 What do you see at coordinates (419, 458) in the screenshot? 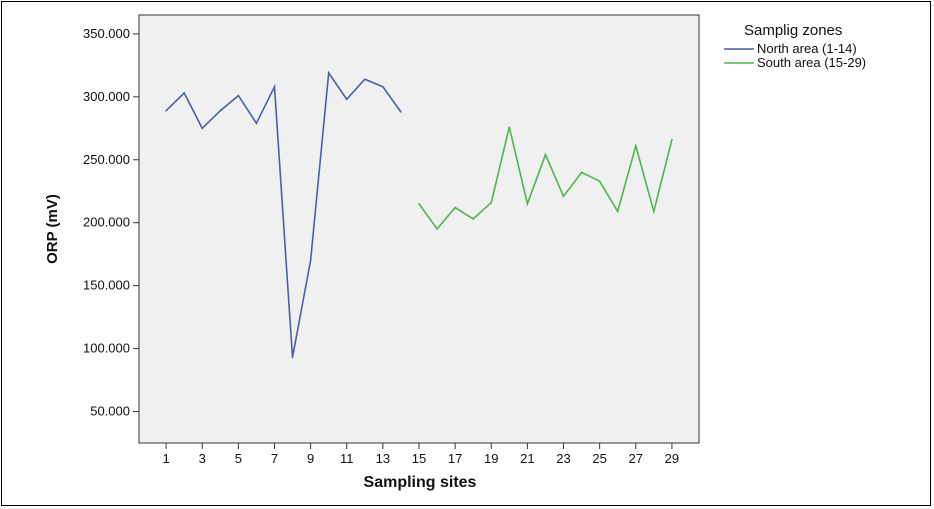
I see `x-tick-label: 15` at bounding box center [419, 458].